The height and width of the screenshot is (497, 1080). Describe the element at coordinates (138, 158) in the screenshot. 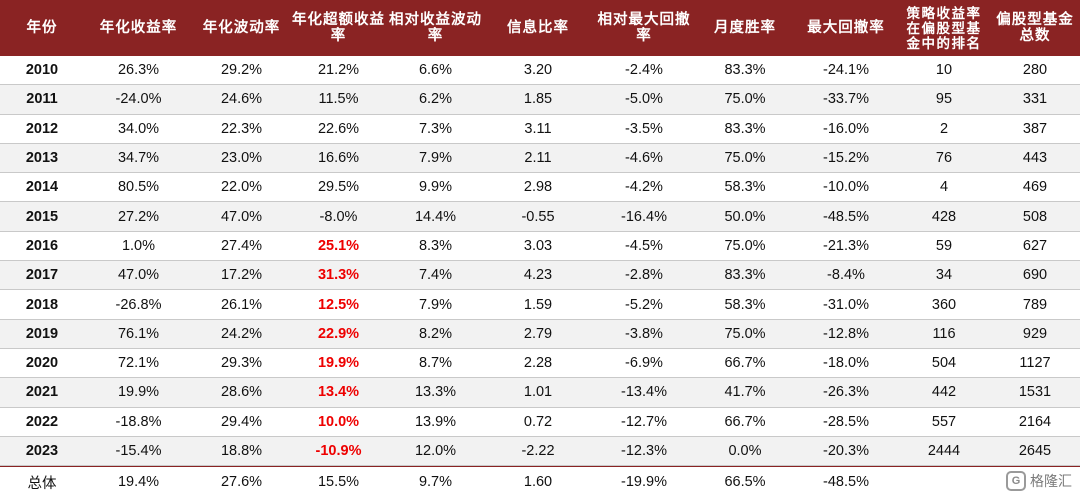

I see `table-cell: 34.7%` at that location.